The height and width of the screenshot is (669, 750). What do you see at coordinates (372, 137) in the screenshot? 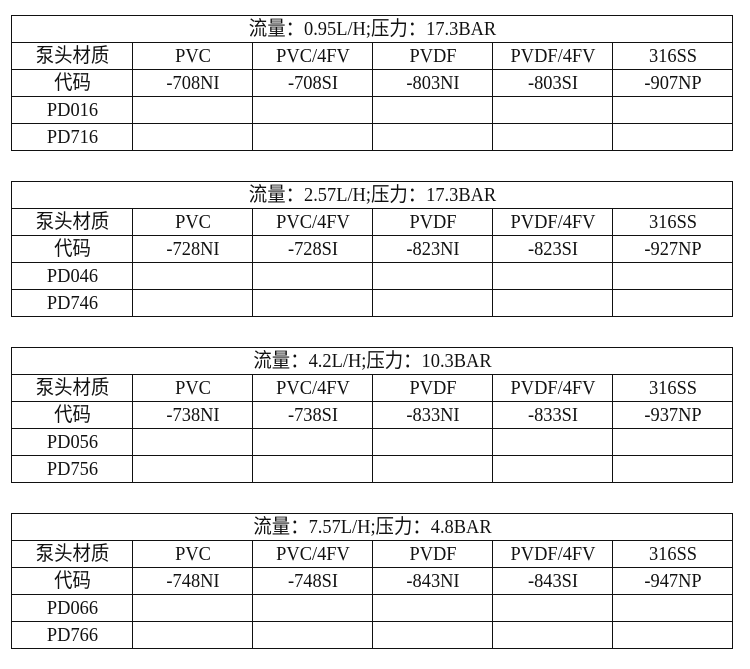
I see `model-row: PD716` at bounding box center [372, 137].